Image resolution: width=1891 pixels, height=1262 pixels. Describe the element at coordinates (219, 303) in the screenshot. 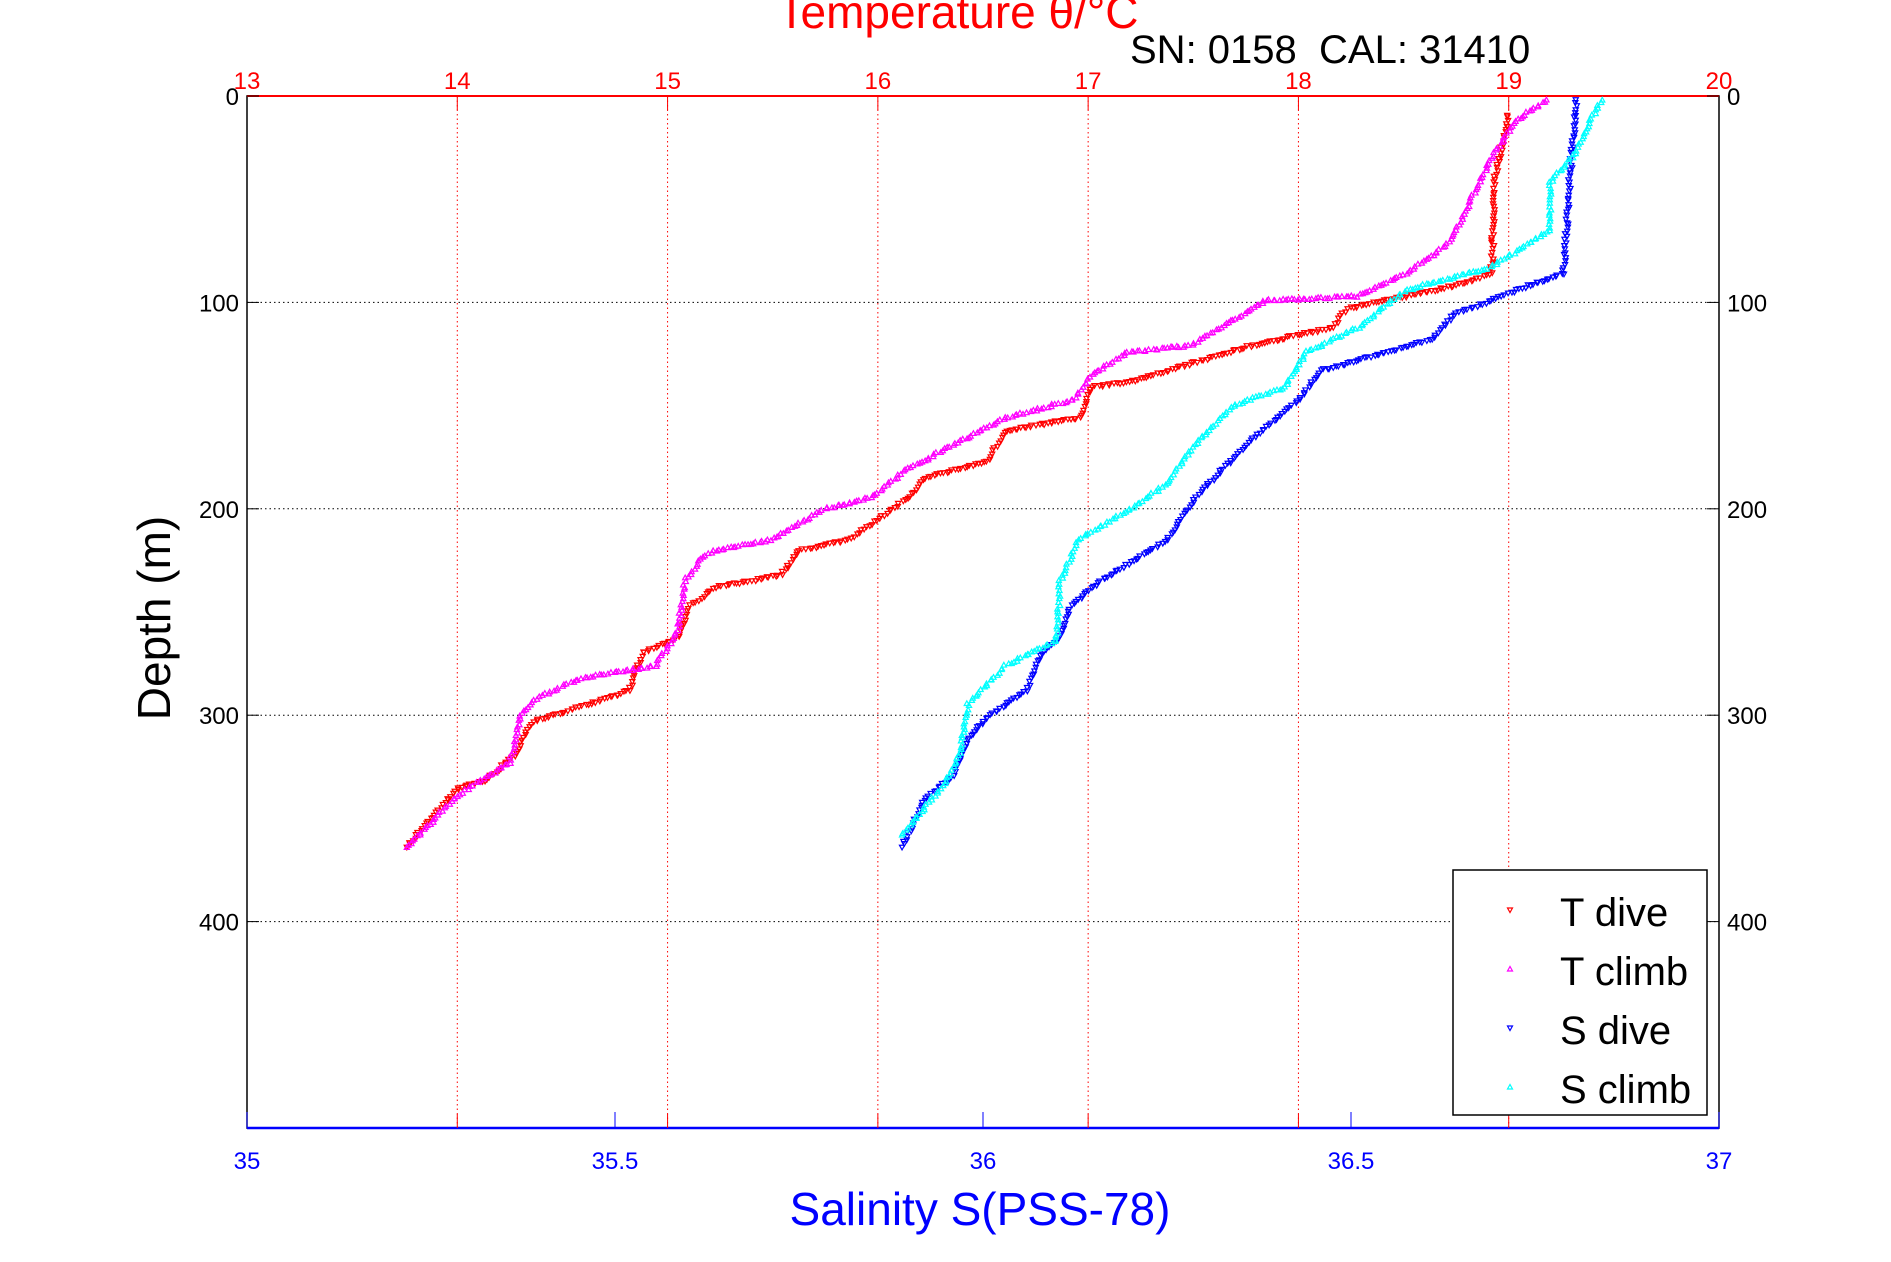

I see `y-tick-label: 100` at that location.